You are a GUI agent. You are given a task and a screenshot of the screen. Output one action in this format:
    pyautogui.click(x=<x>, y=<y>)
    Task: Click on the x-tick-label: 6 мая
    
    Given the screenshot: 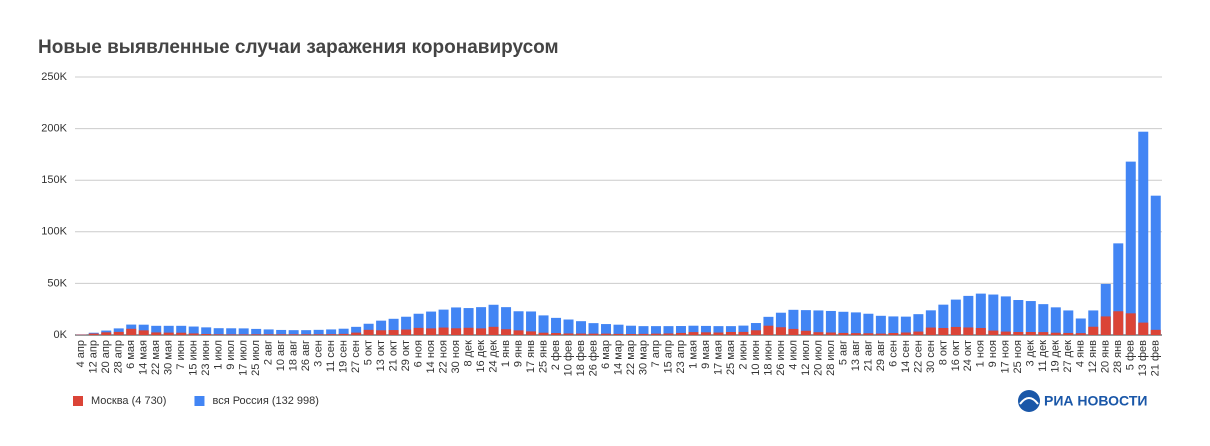 What is the action you would take?
    pyautogui.click(x=131, y=354)
    